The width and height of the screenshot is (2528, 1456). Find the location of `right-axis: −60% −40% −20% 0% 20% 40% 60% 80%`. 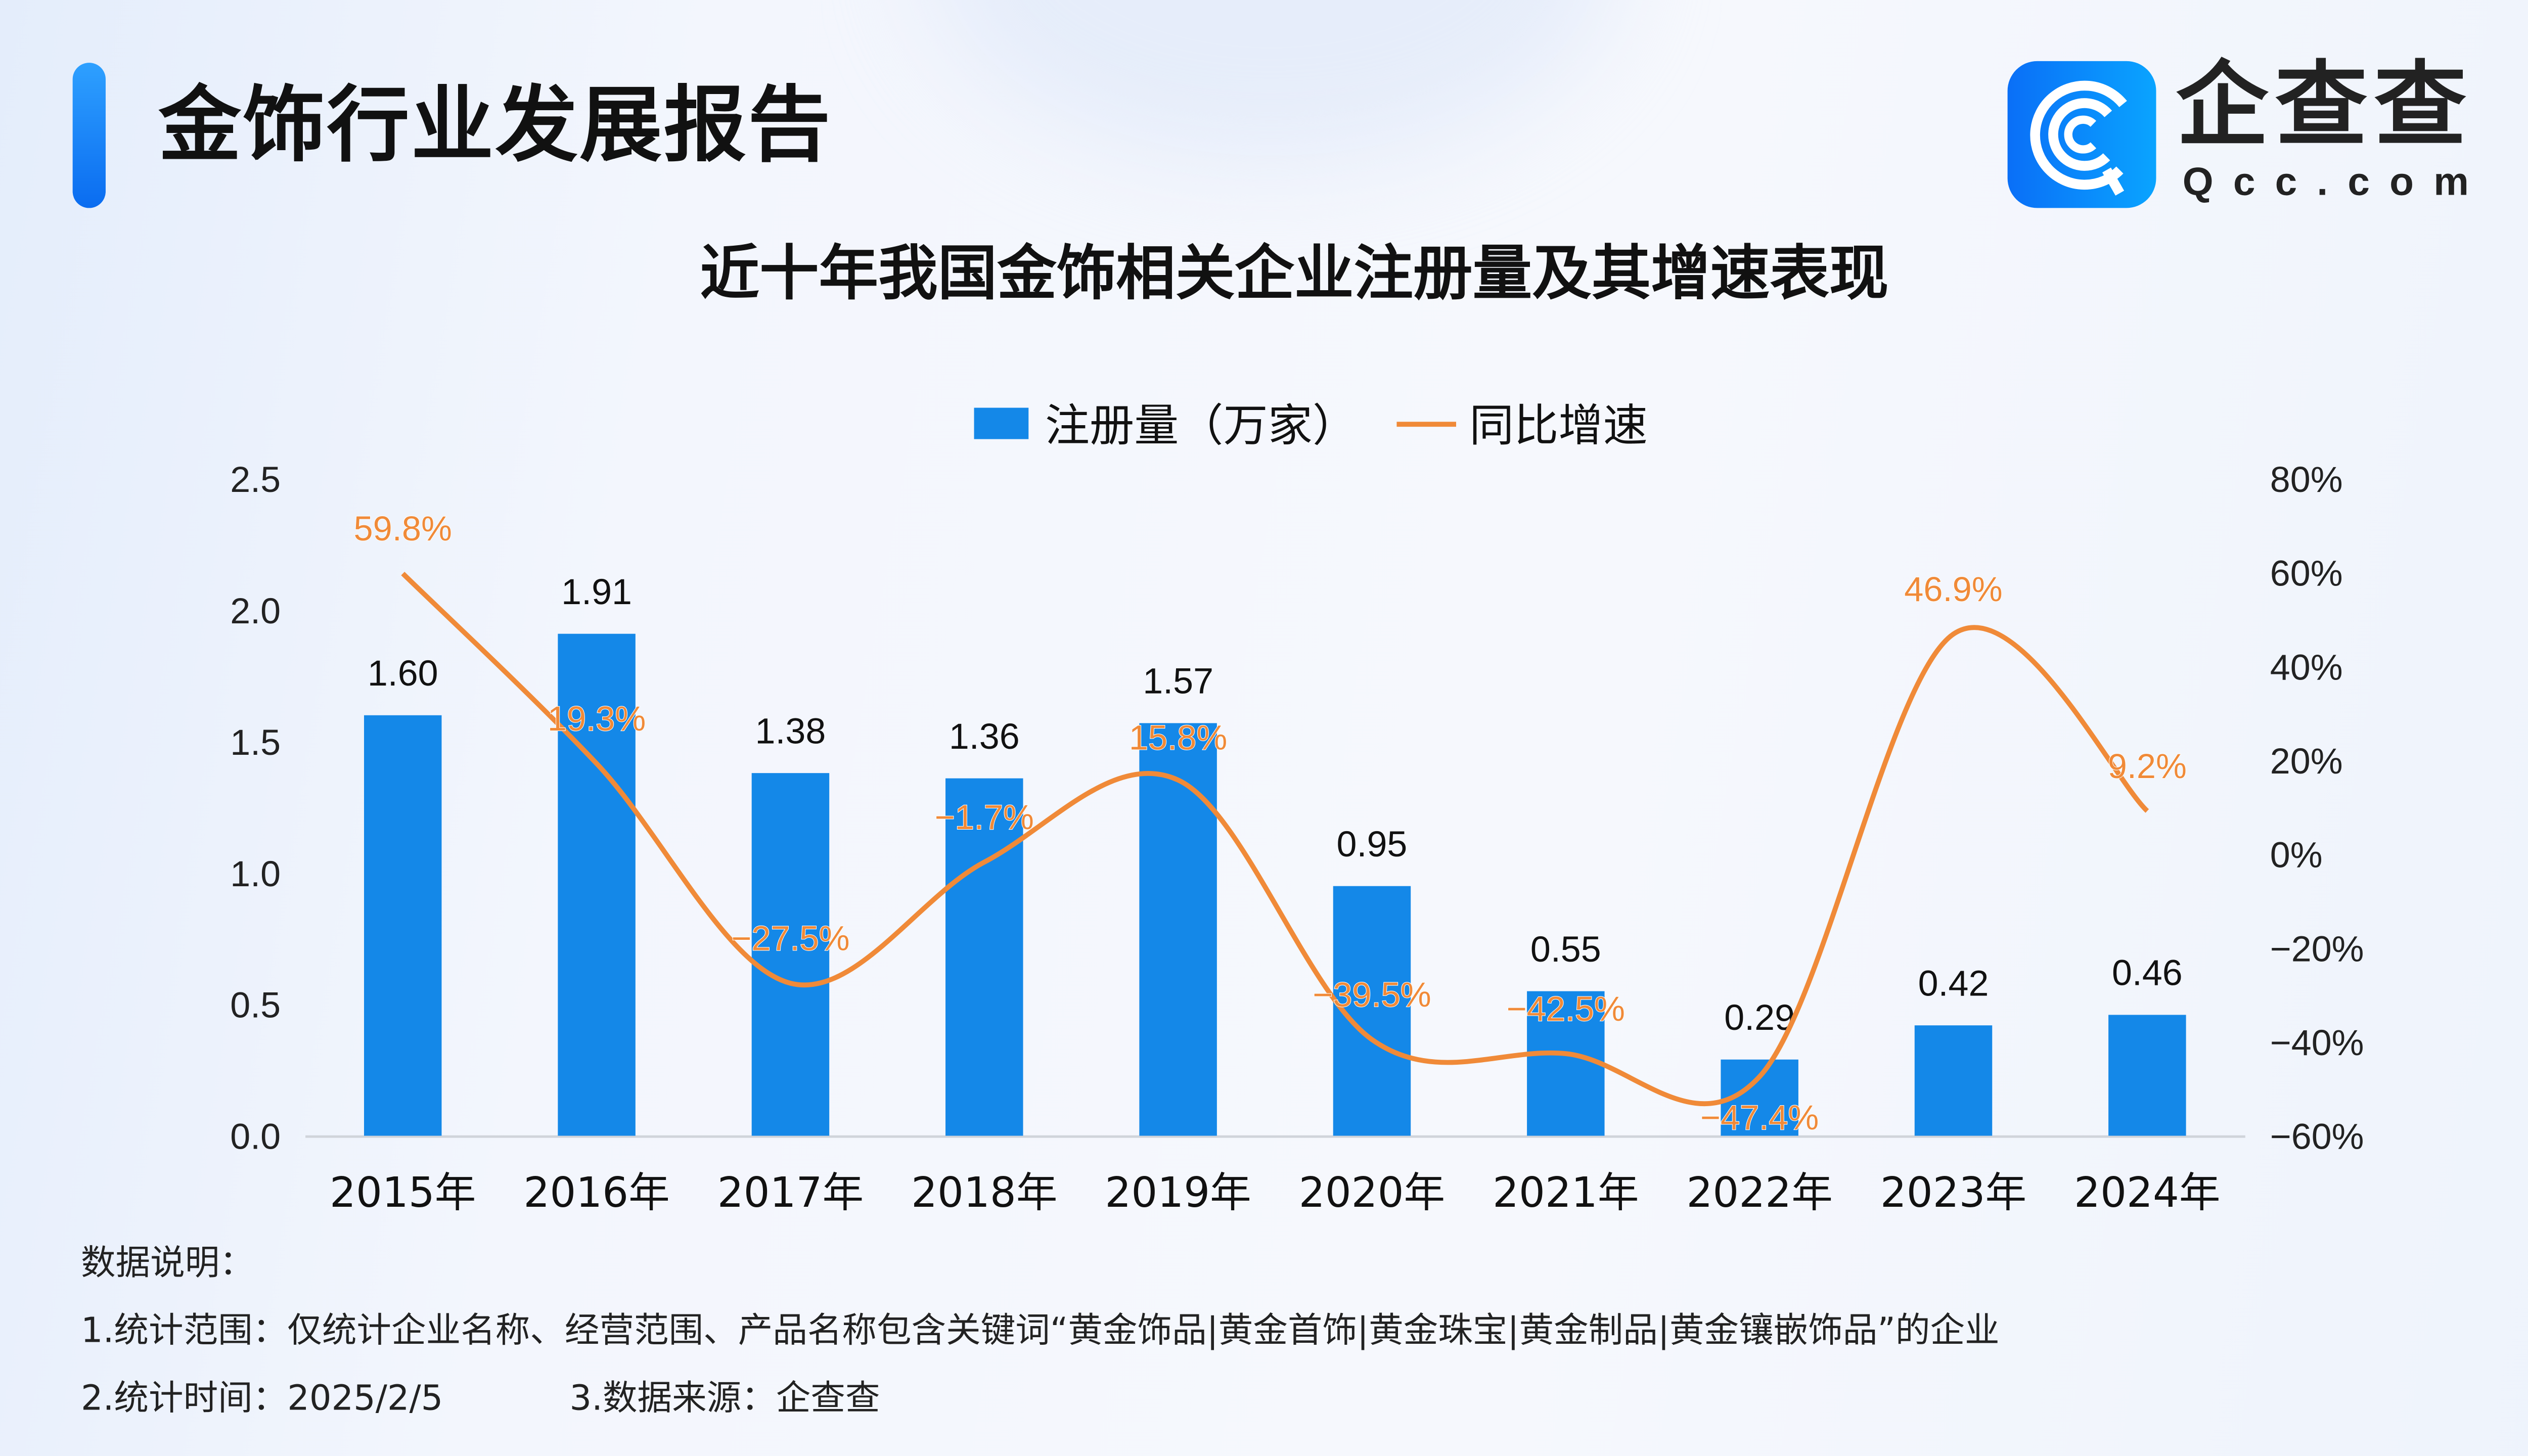

right-axis: −60% −40% −20% 0% 20% 40% 60% 80% is located at coordinates (2317, 808).